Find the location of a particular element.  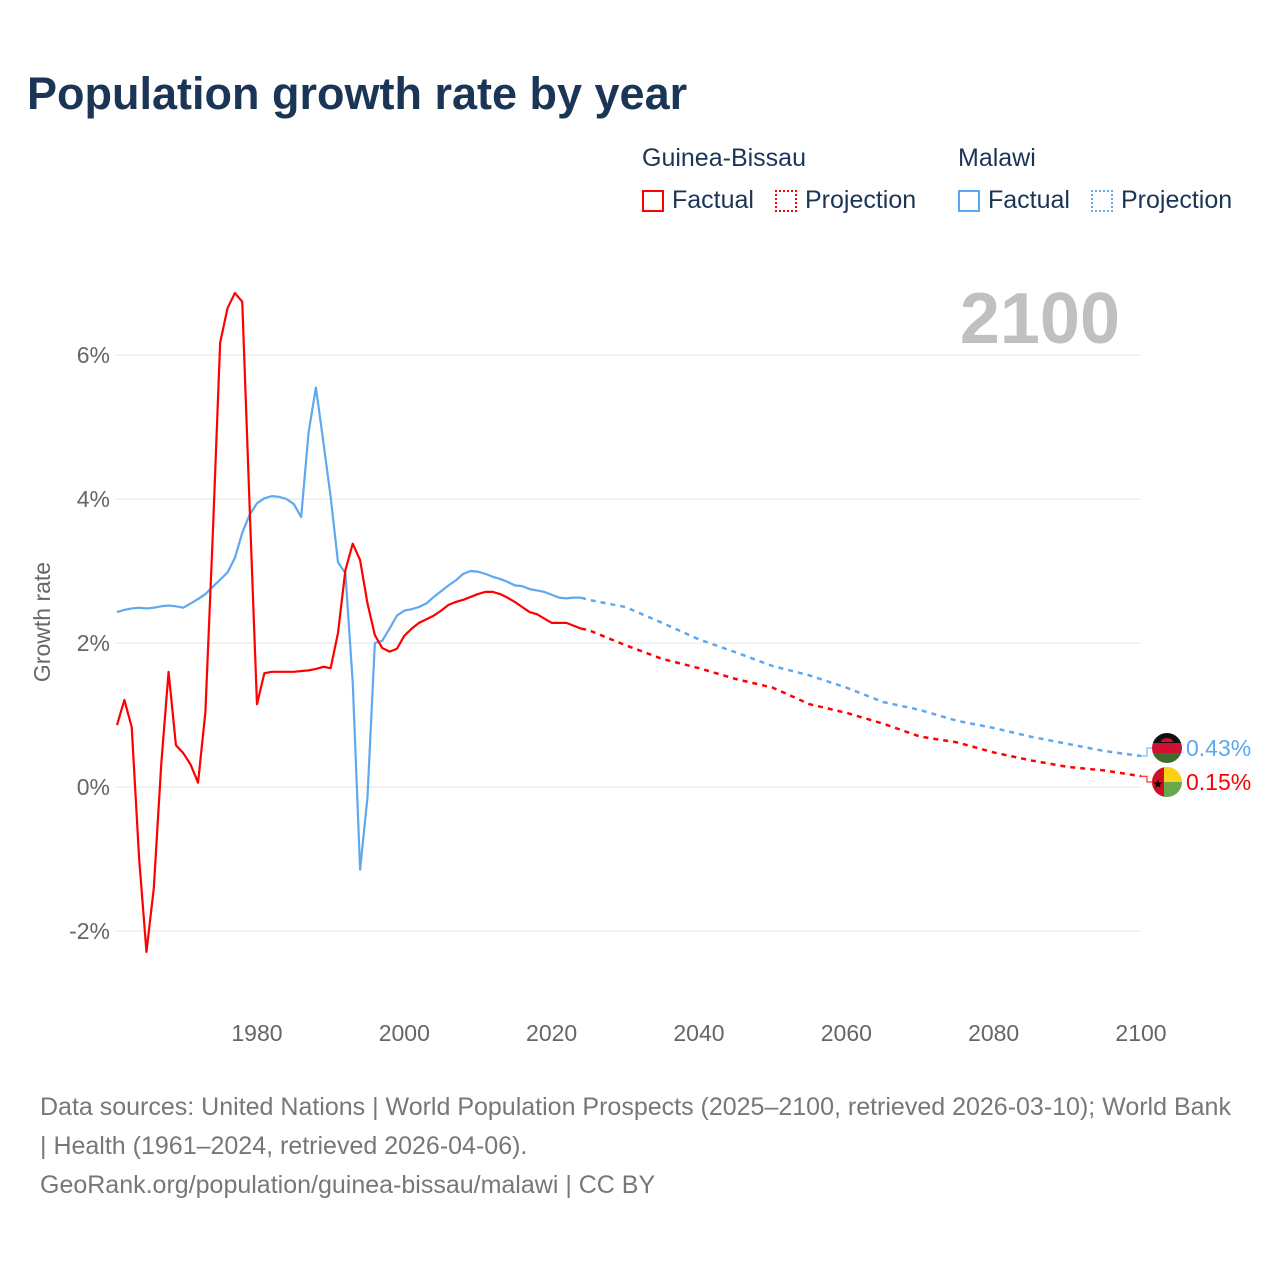

projection-line-malawi is located at coordinates (861, 677).